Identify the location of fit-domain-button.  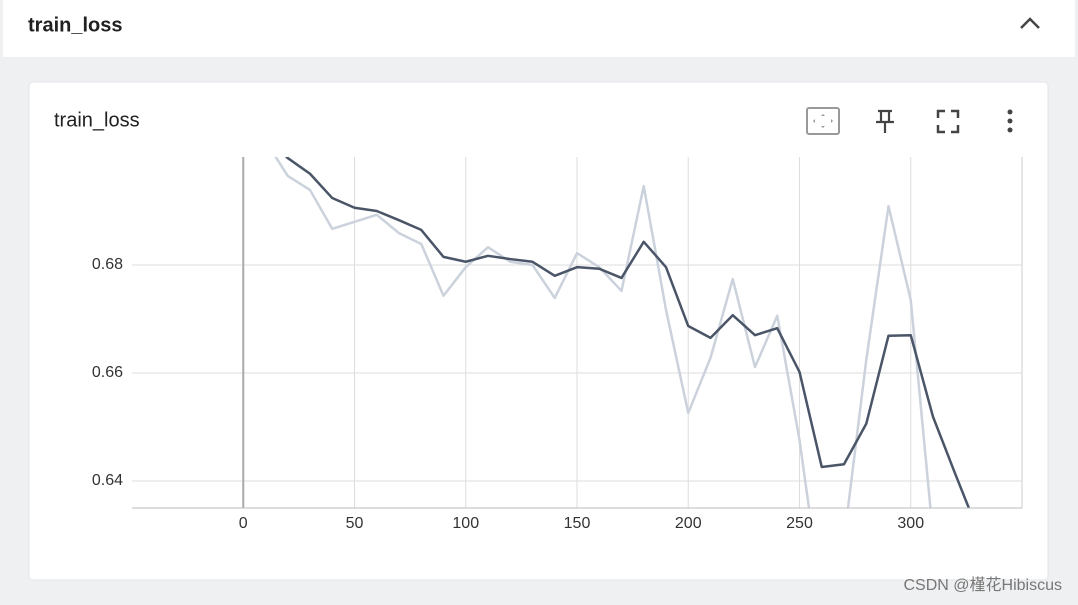
(823, 121).